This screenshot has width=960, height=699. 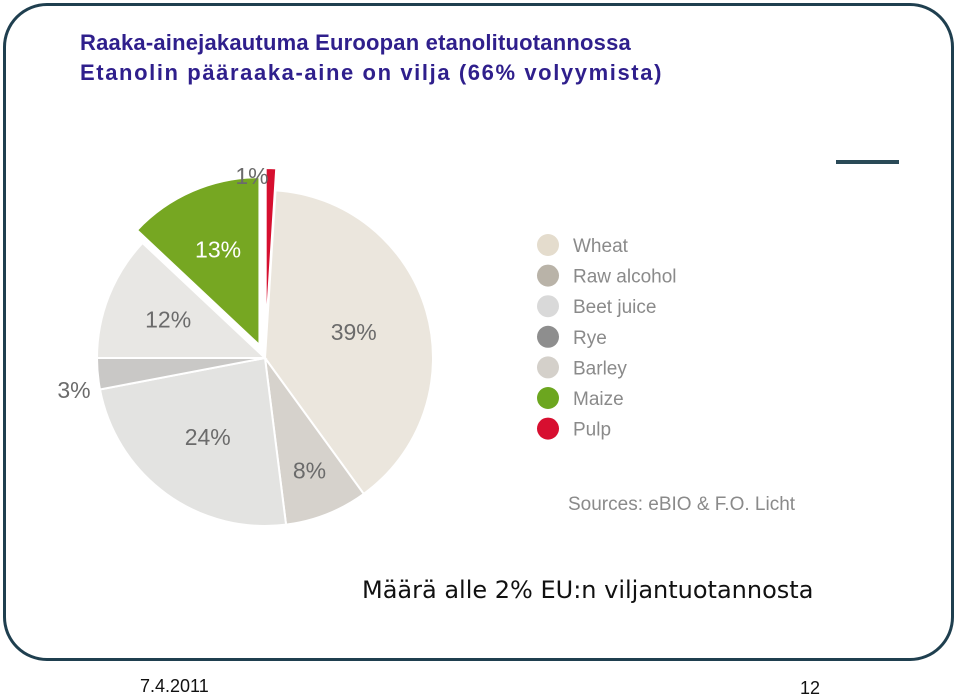 What do you see at coordinates (251, 176) in the screenshot?
I see `slice-label-pulp: 1%` at bounding box center [251, 176].